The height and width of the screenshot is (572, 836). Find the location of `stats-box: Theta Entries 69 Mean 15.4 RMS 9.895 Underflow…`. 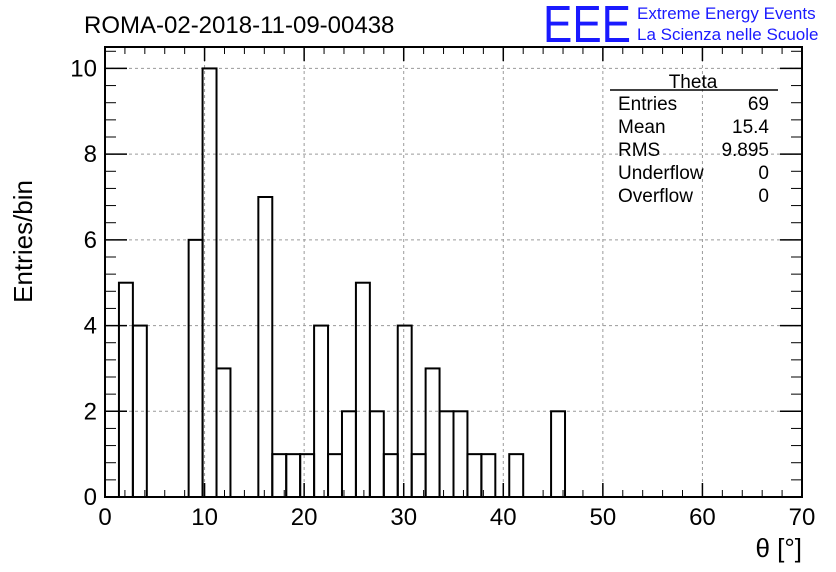

stats-box: Theta Entries 69 Mean 15.4 RMS 9.895 Underflow… is located at coordinates (694, 139).